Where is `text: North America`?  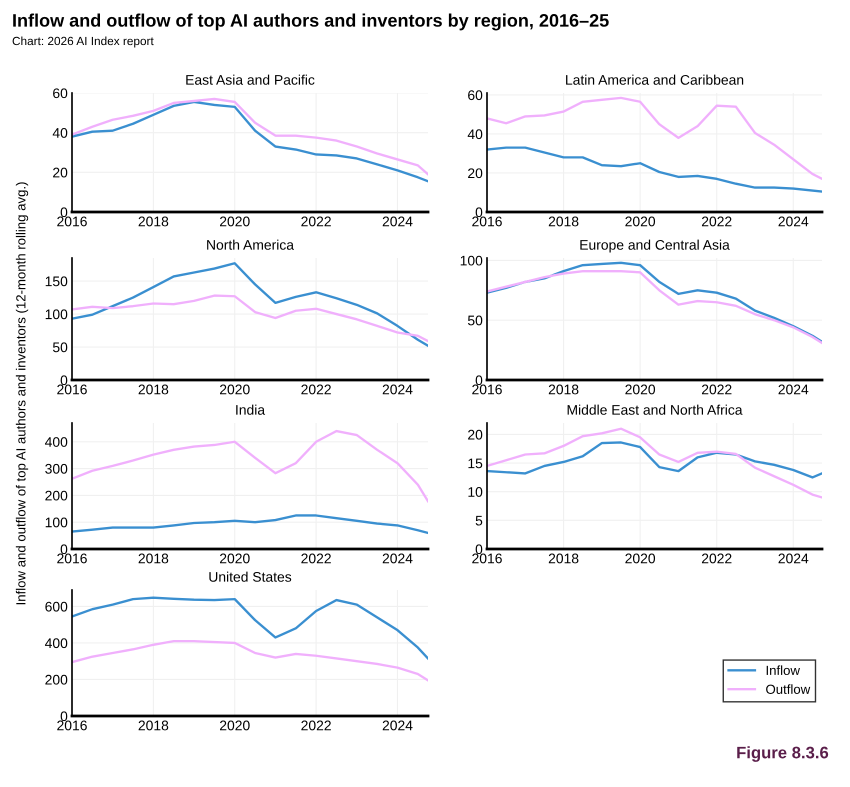 text: North America is located at coordinates (250, 245).